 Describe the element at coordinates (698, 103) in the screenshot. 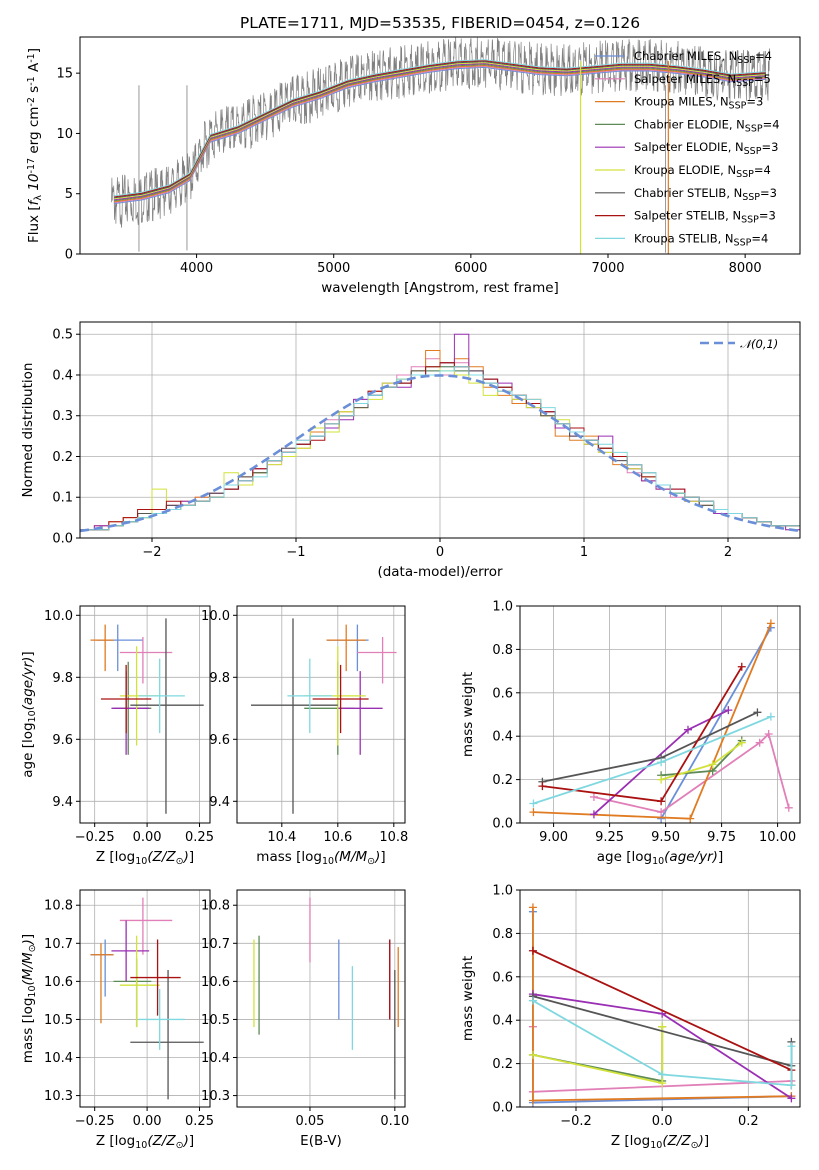

I see `legend-label: Kroupa MILES, NSSP=3` at that location.